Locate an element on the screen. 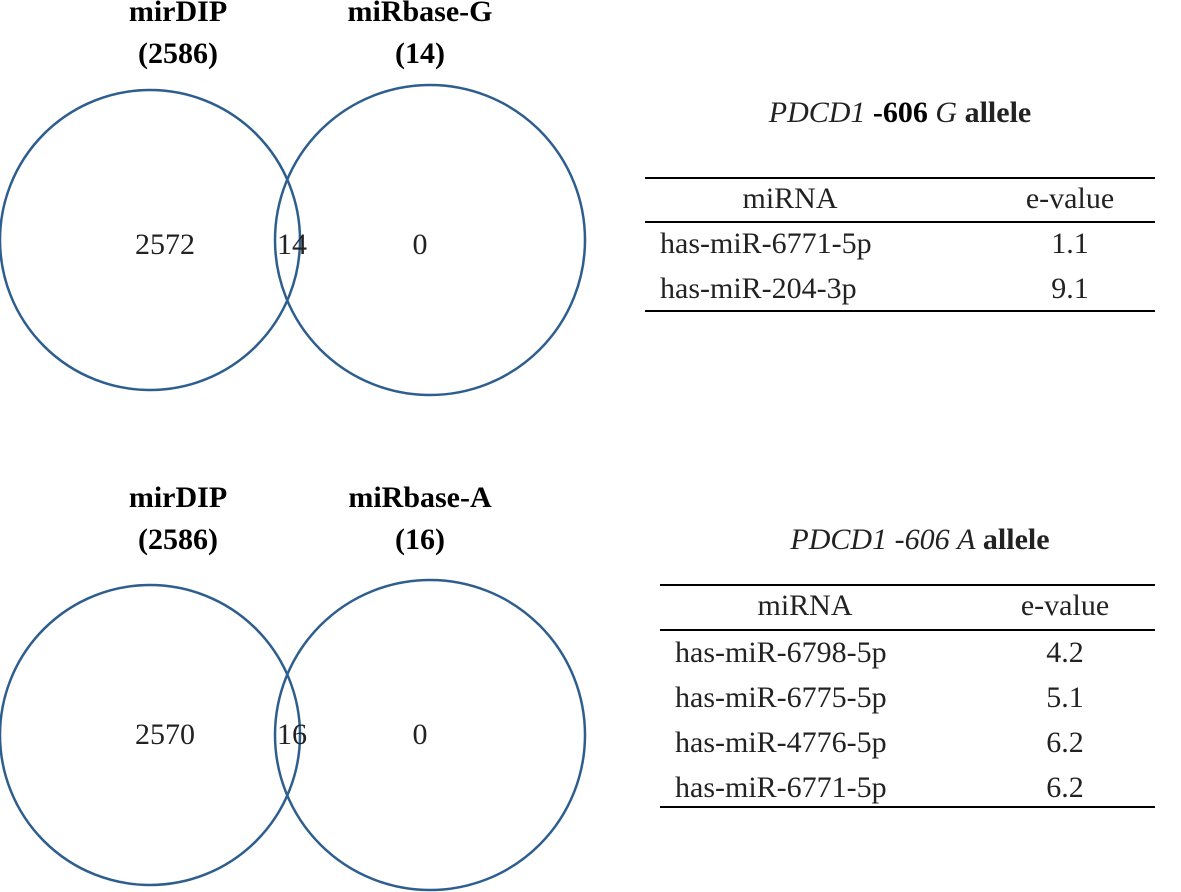  table-title: PDCD1 -606 A allele is located at coordinates (919, 539).